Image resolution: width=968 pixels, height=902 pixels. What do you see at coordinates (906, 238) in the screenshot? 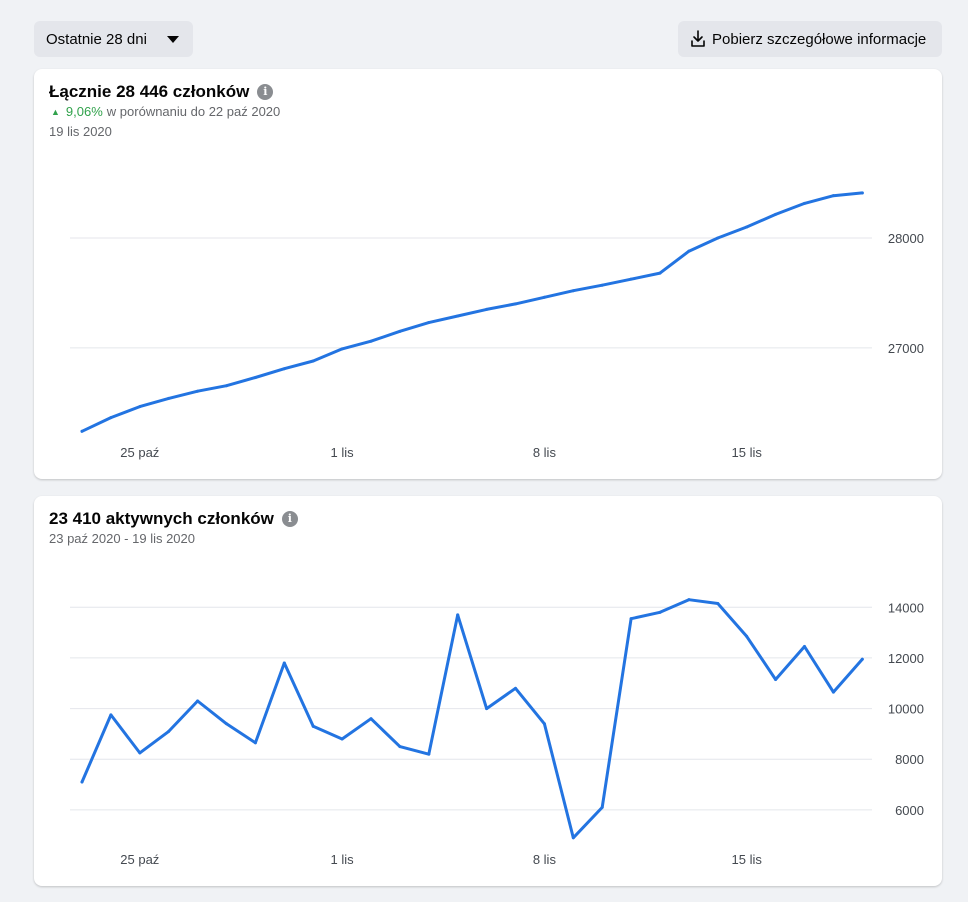
I see `y-tick-label: 28000` at bounding box center [906, 238].